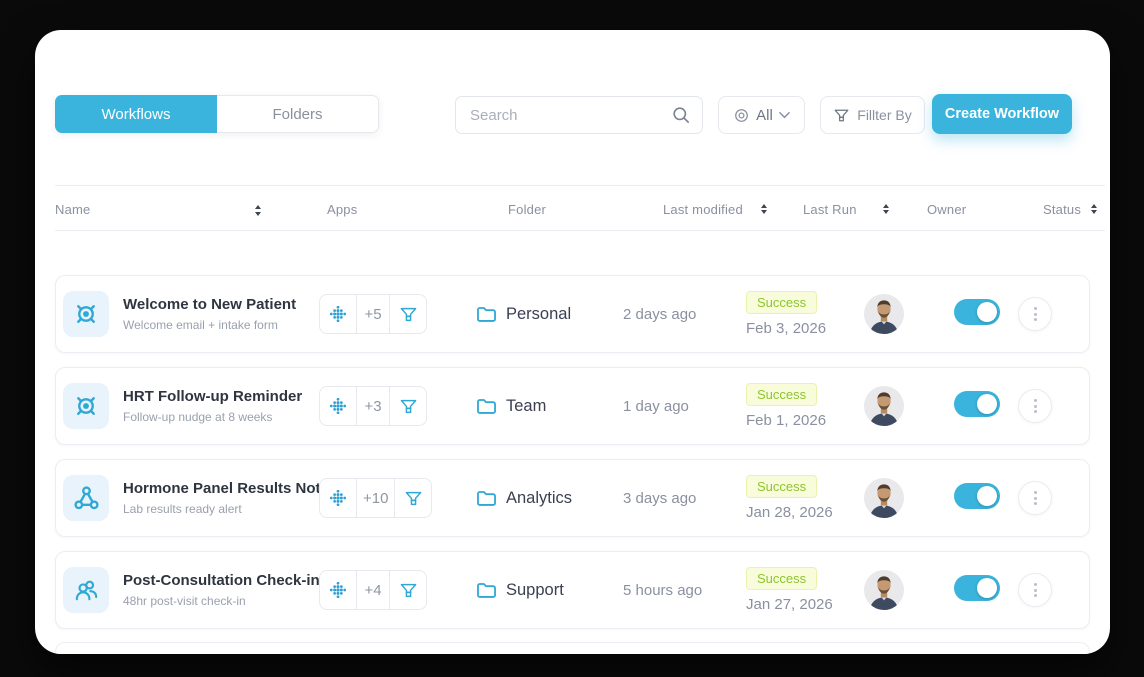  What do you see at coordinates (572, 648) in the screenshot?
I see `workflow-row-partial` at bounding box center [572, 648].